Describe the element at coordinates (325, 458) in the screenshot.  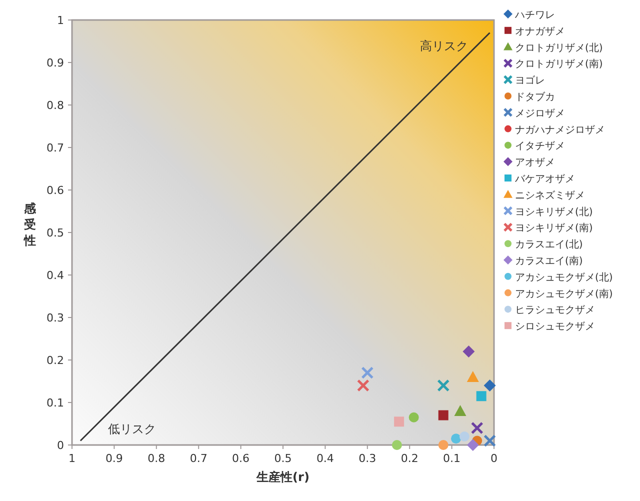
I see `x-tick-label: 0.4` at that location.